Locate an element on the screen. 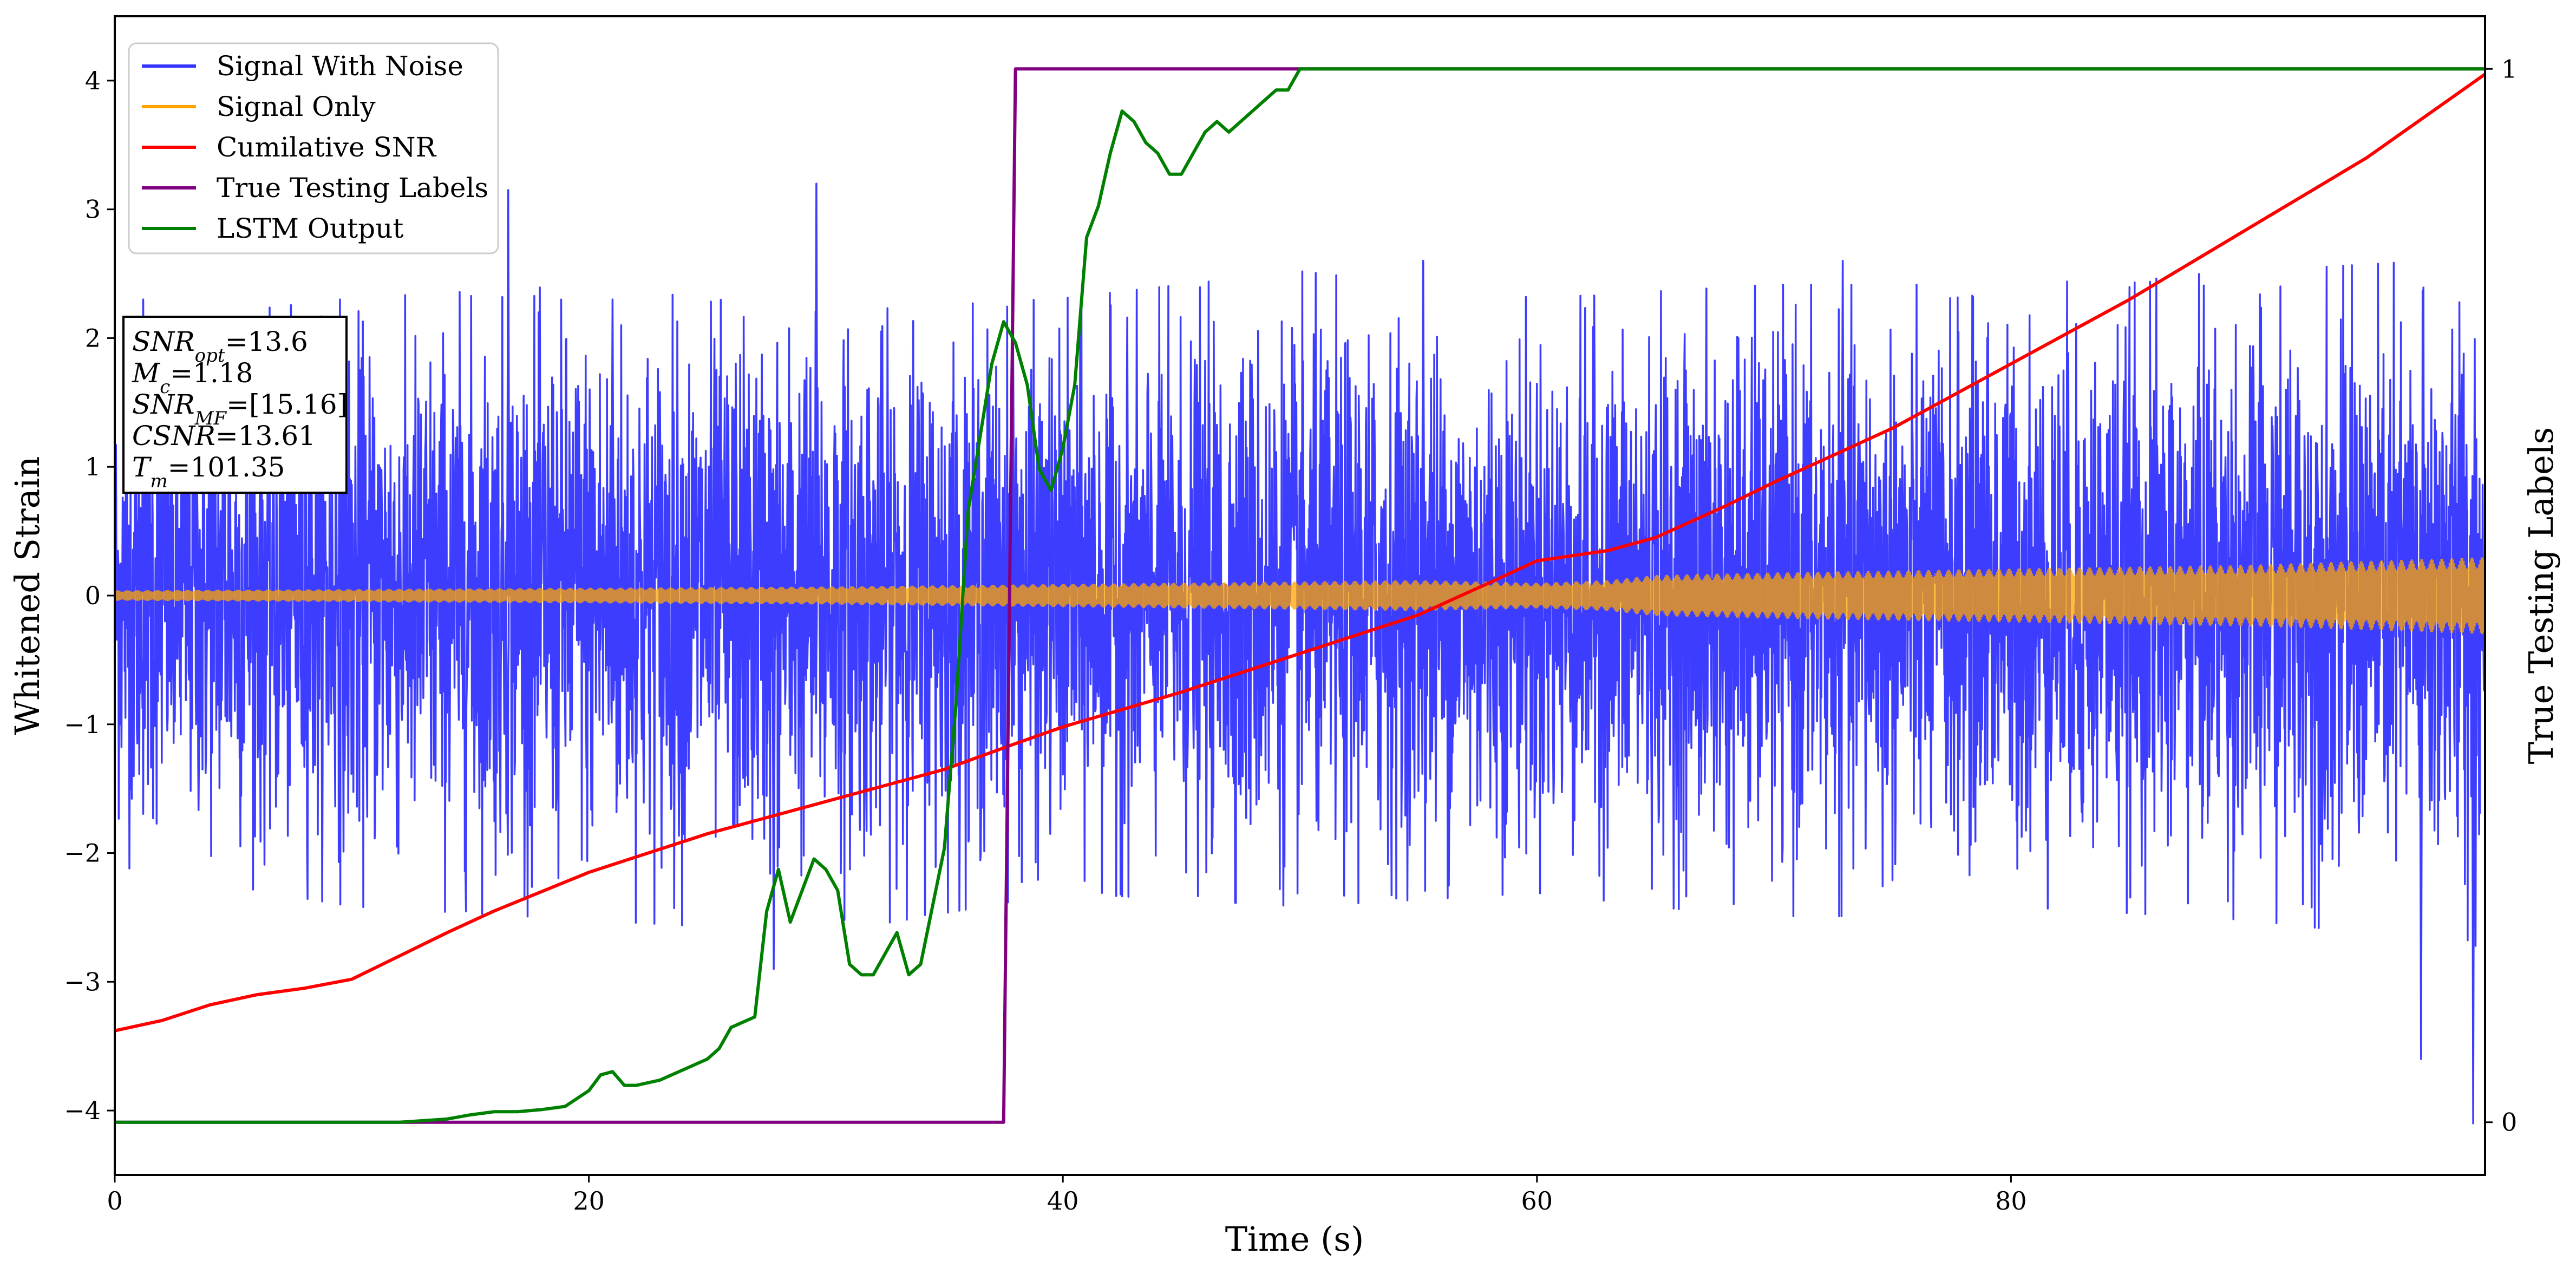 This screenshot has height=1274, width=2576. y-tick-label: −2 is located at coordinates (82, 853).